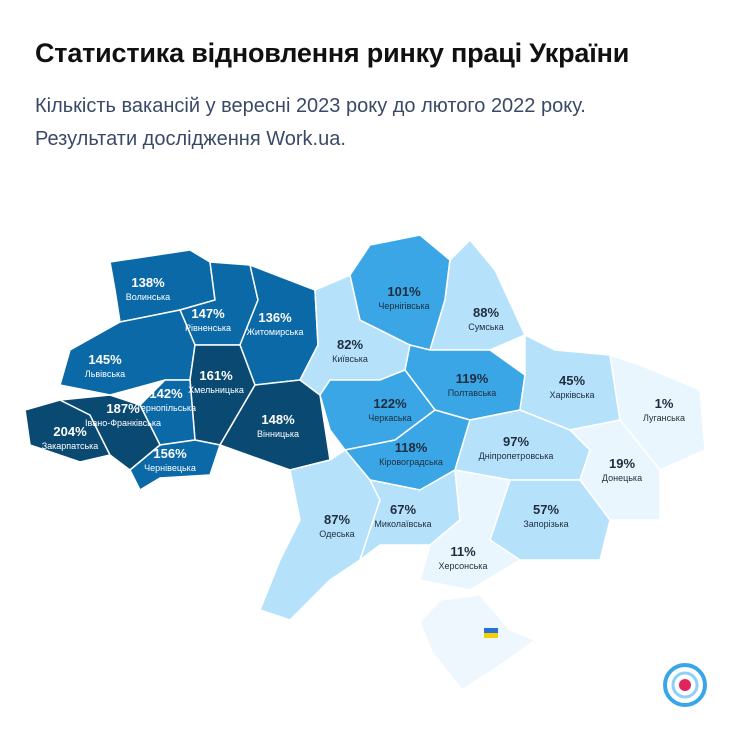 Image resolution: width=740 pixels, height=740 pixels. Describe the element at coordinates (70, 431) in the screenshot. I see `region-value: 204%` at that location.